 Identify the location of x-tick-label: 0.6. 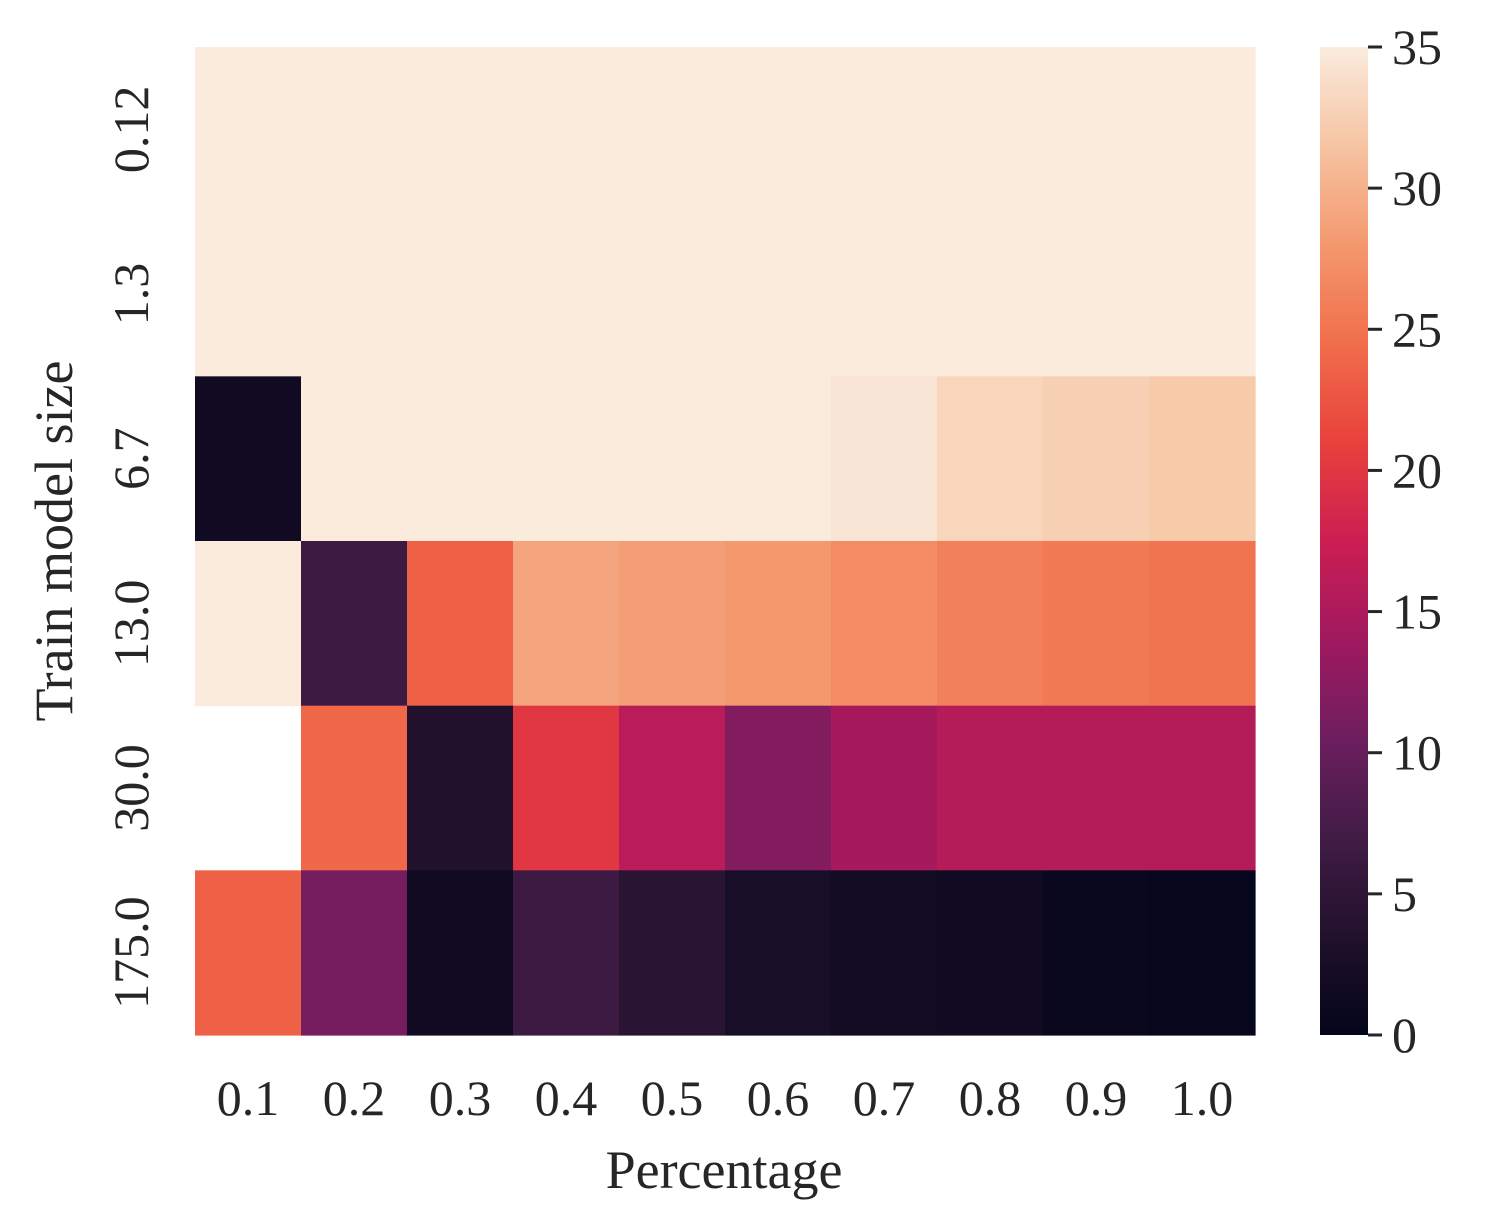
(778, 1098).